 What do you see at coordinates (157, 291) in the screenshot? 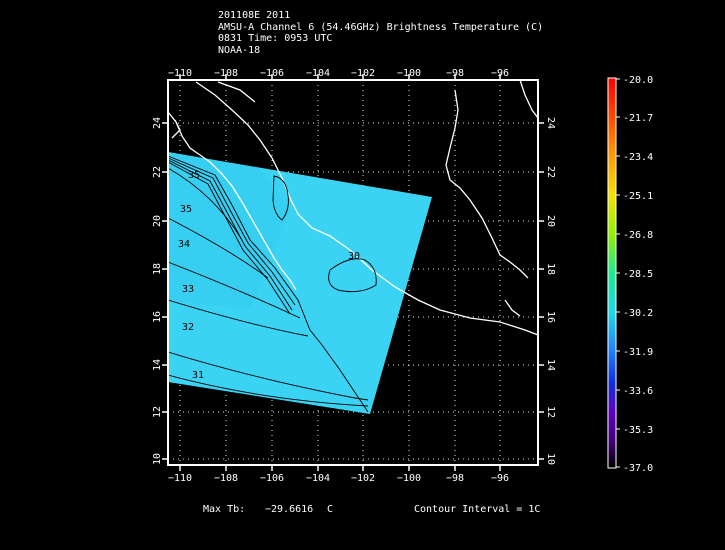
I see `lat-labels-left: 24 22 20 18 16 14 12 10` at bounding box center [157, 291].